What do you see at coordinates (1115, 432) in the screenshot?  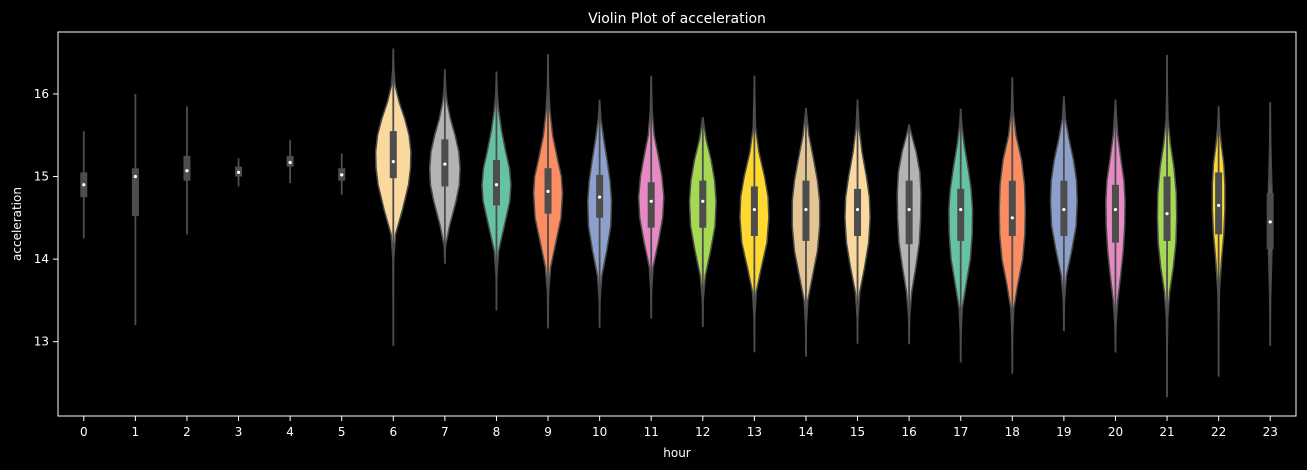 I see `x-tick-label: 20` at bounding box center [1115, 432].